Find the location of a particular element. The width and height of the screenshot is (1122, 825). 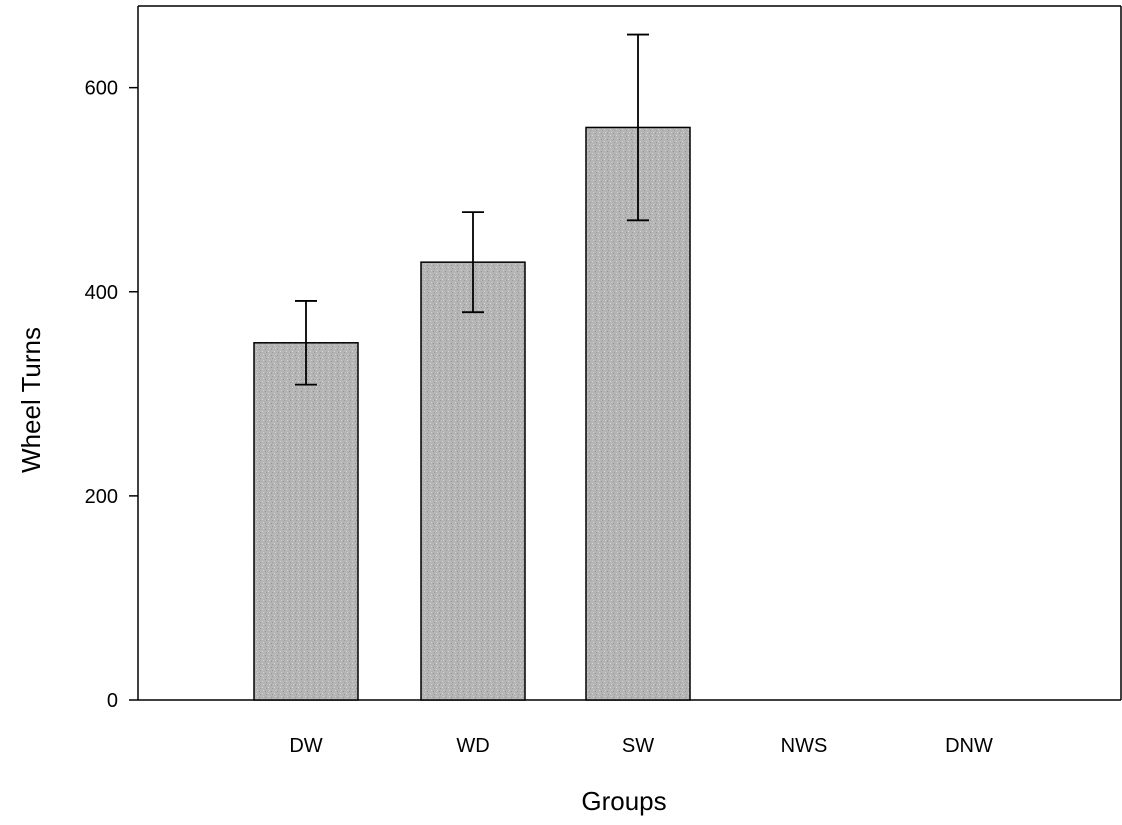

x-axis-title: Groups is located at coordinates (623, 801).